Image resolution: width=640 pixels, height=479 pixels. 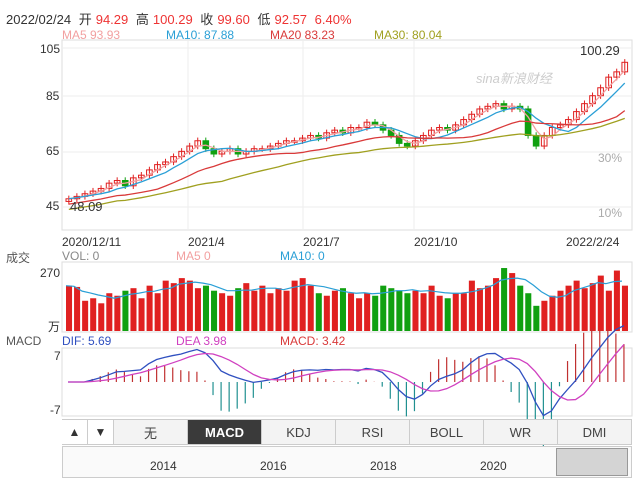 I want to click on change-percent: 6.40%, so click(x=333, y=19).